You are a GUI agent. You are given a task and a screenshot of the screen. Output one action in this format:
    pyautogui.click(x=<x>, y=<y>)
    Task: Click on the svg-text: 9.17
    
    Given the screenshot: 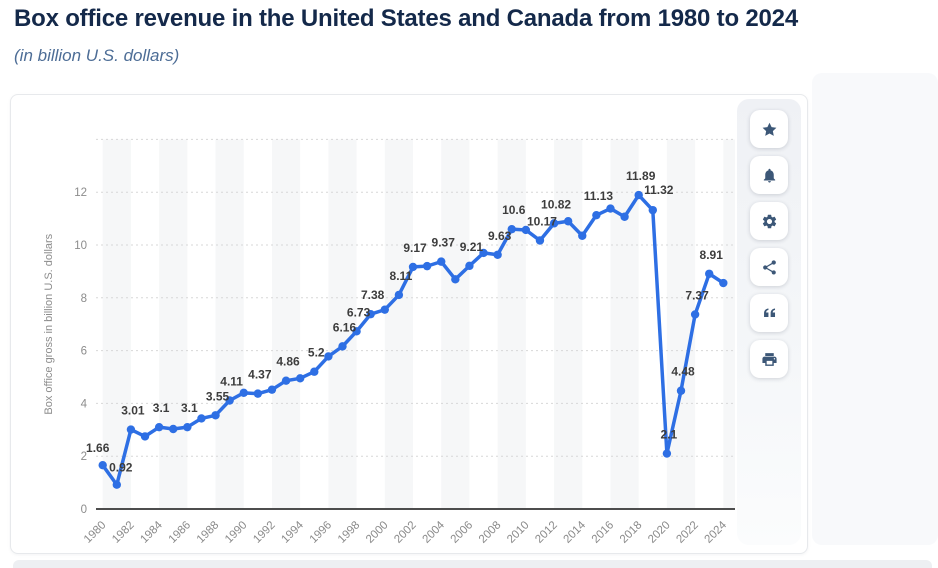 What is the action you would take?
    pyautogui.click(x=415, y=248)
    